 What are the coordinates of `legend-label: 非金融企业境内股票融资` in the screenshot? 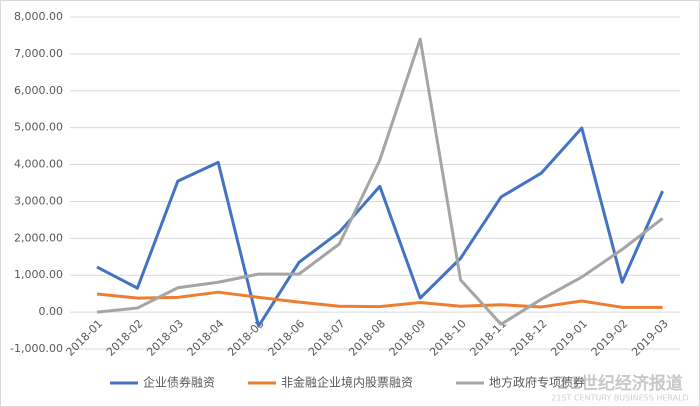 It's located at (347, 382).